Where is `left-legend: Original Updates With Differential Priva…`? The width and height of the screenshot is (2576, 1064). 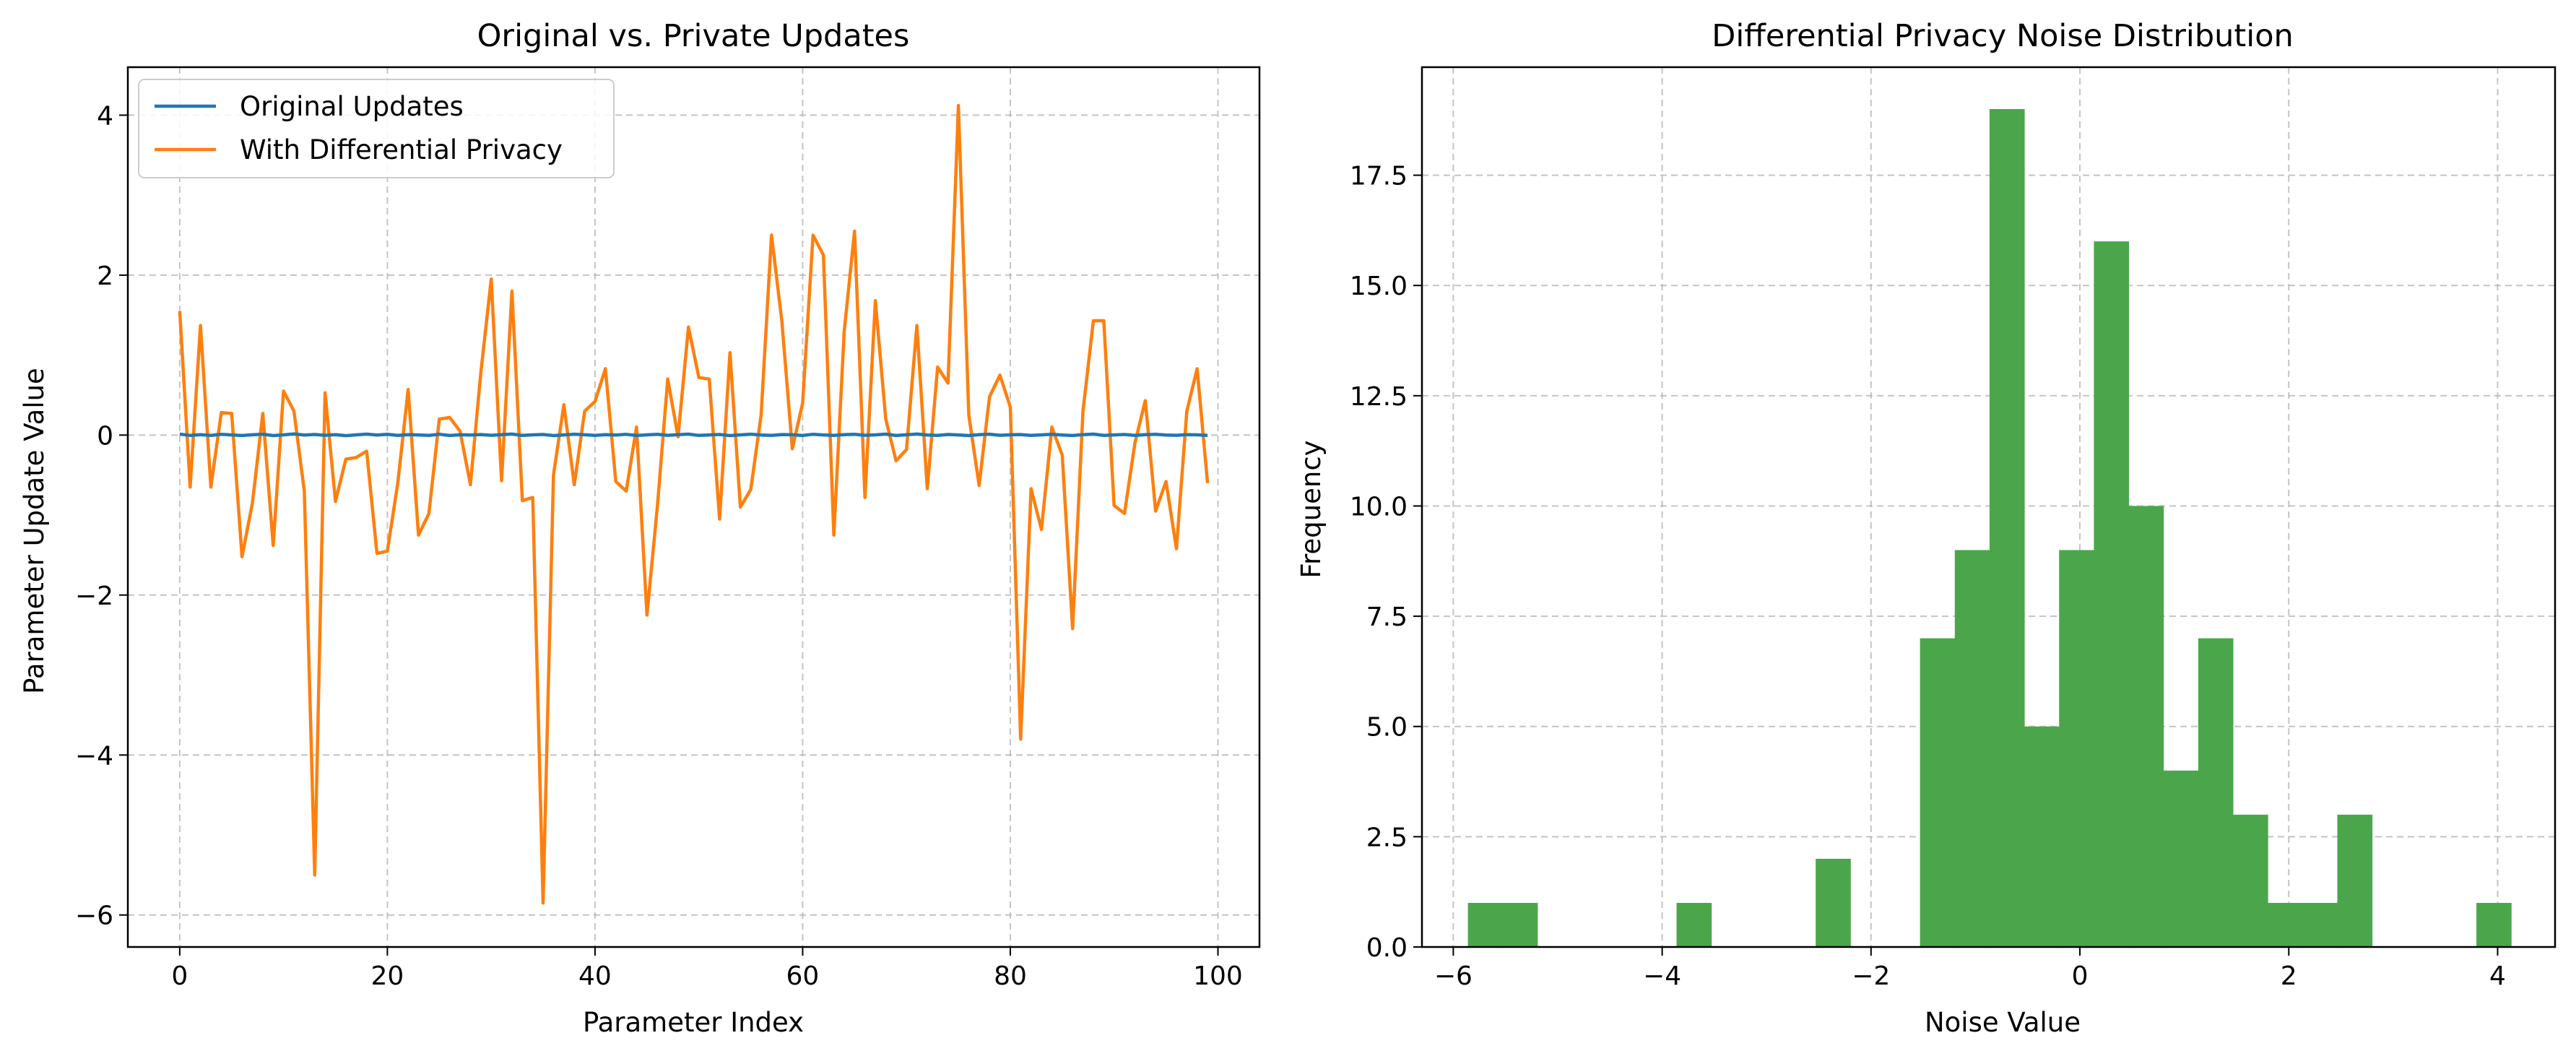 left-legend: Original Updates With Differential Priva… is located at coordinates (376, 128).